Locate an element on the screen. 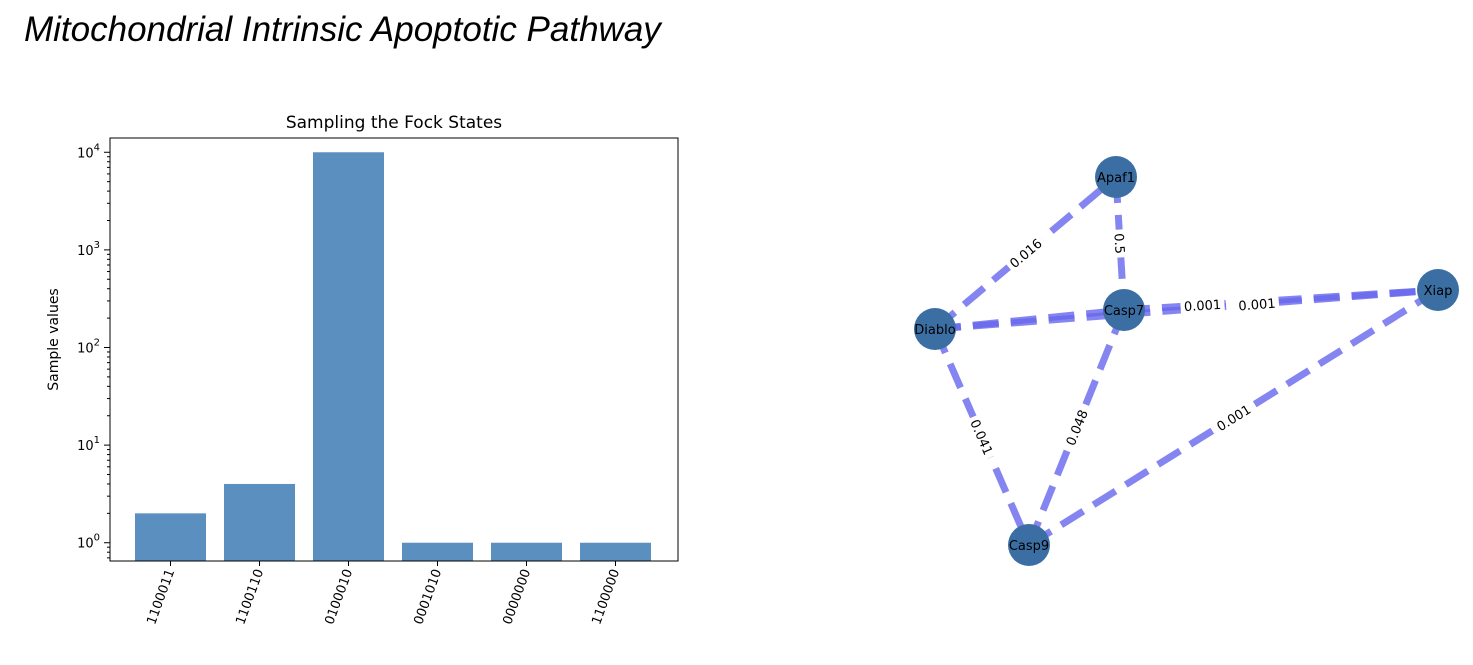  edge-label: 0.016 is located at coordinates (1025, 253).